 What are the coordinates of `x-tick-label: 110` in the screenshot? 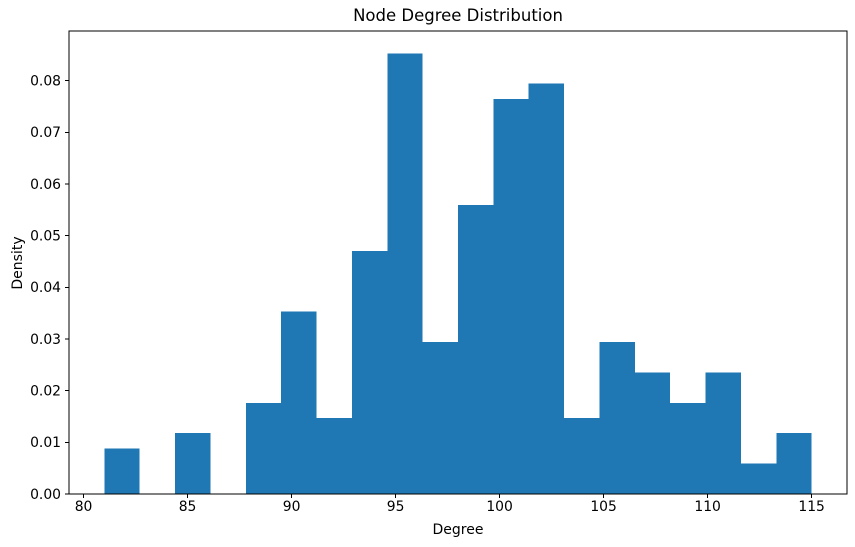 It's located at (707, 507).